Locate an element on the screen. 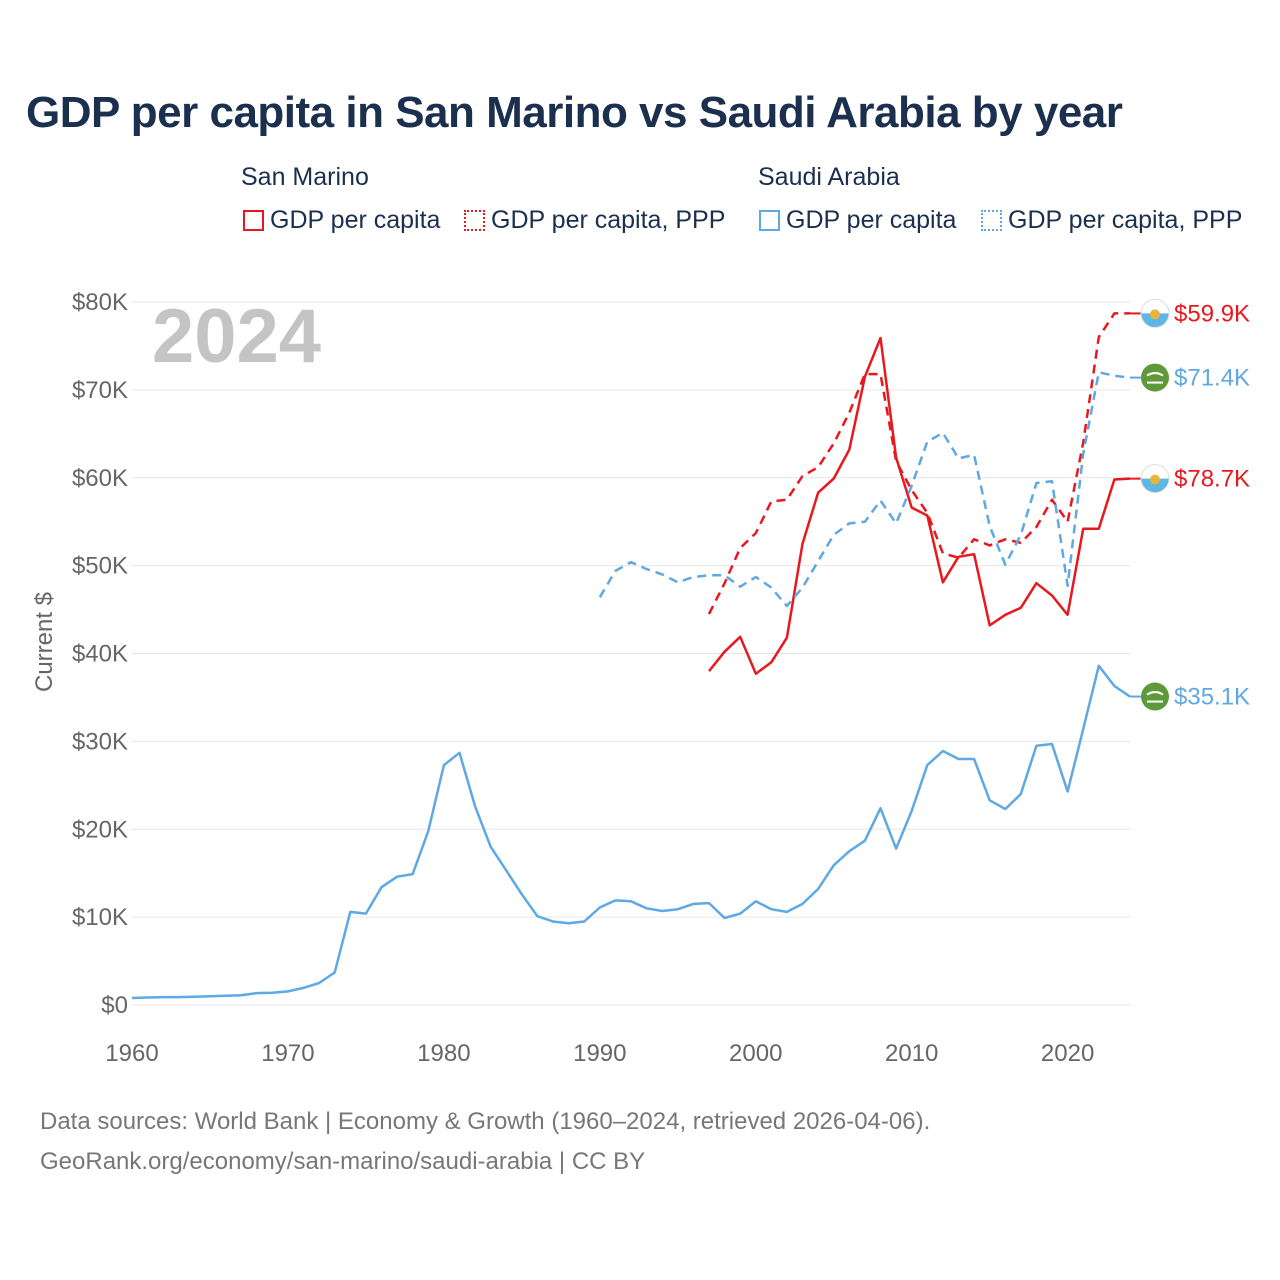  end-value-label: $59.9K is located at coordinates (1212, 313).